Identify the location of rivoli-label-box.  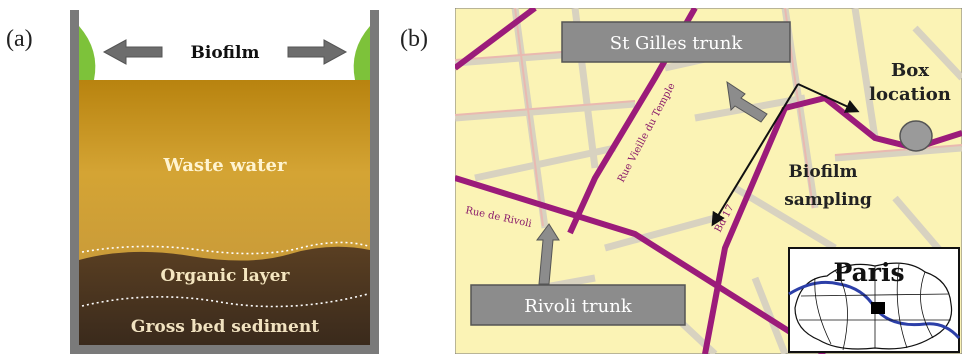
(578, 305).